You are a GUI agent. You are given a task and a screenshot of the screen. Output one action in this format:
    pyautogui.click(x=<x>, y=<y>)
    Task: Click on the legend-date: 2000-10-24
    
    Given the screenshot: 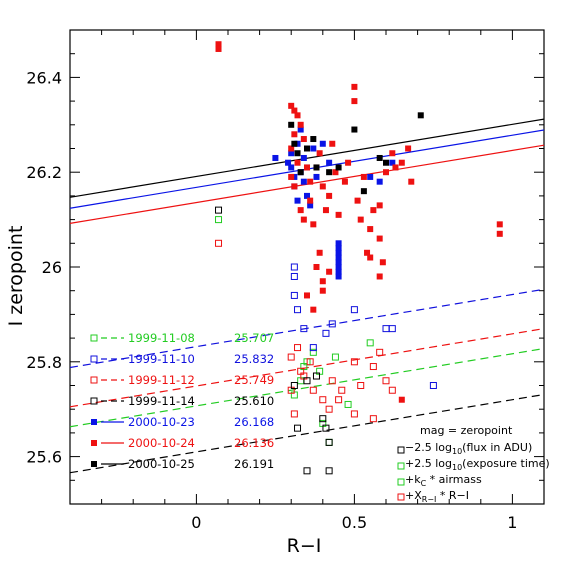 What is the action you would take?
    pyautogui.click(x=161, y=443)
    